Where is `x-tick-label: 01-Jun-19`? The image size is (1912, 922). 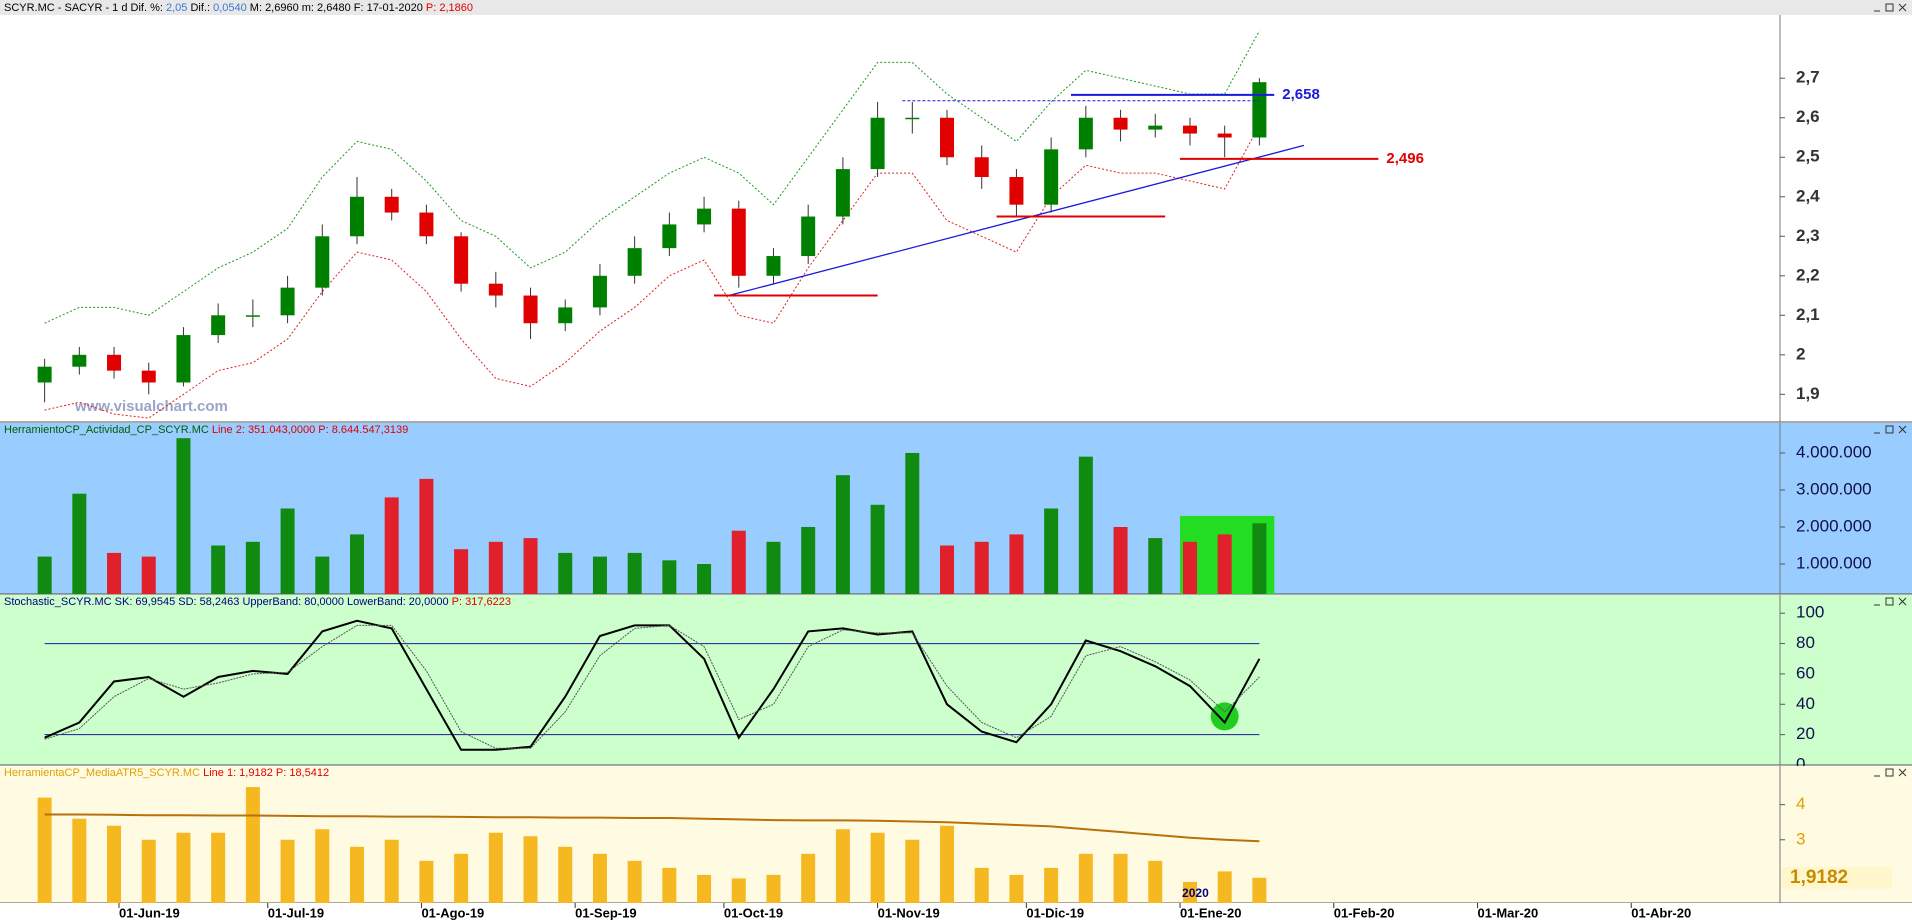
x-tick-label: 01-Jun-19 is located at coordinates (149, 912).